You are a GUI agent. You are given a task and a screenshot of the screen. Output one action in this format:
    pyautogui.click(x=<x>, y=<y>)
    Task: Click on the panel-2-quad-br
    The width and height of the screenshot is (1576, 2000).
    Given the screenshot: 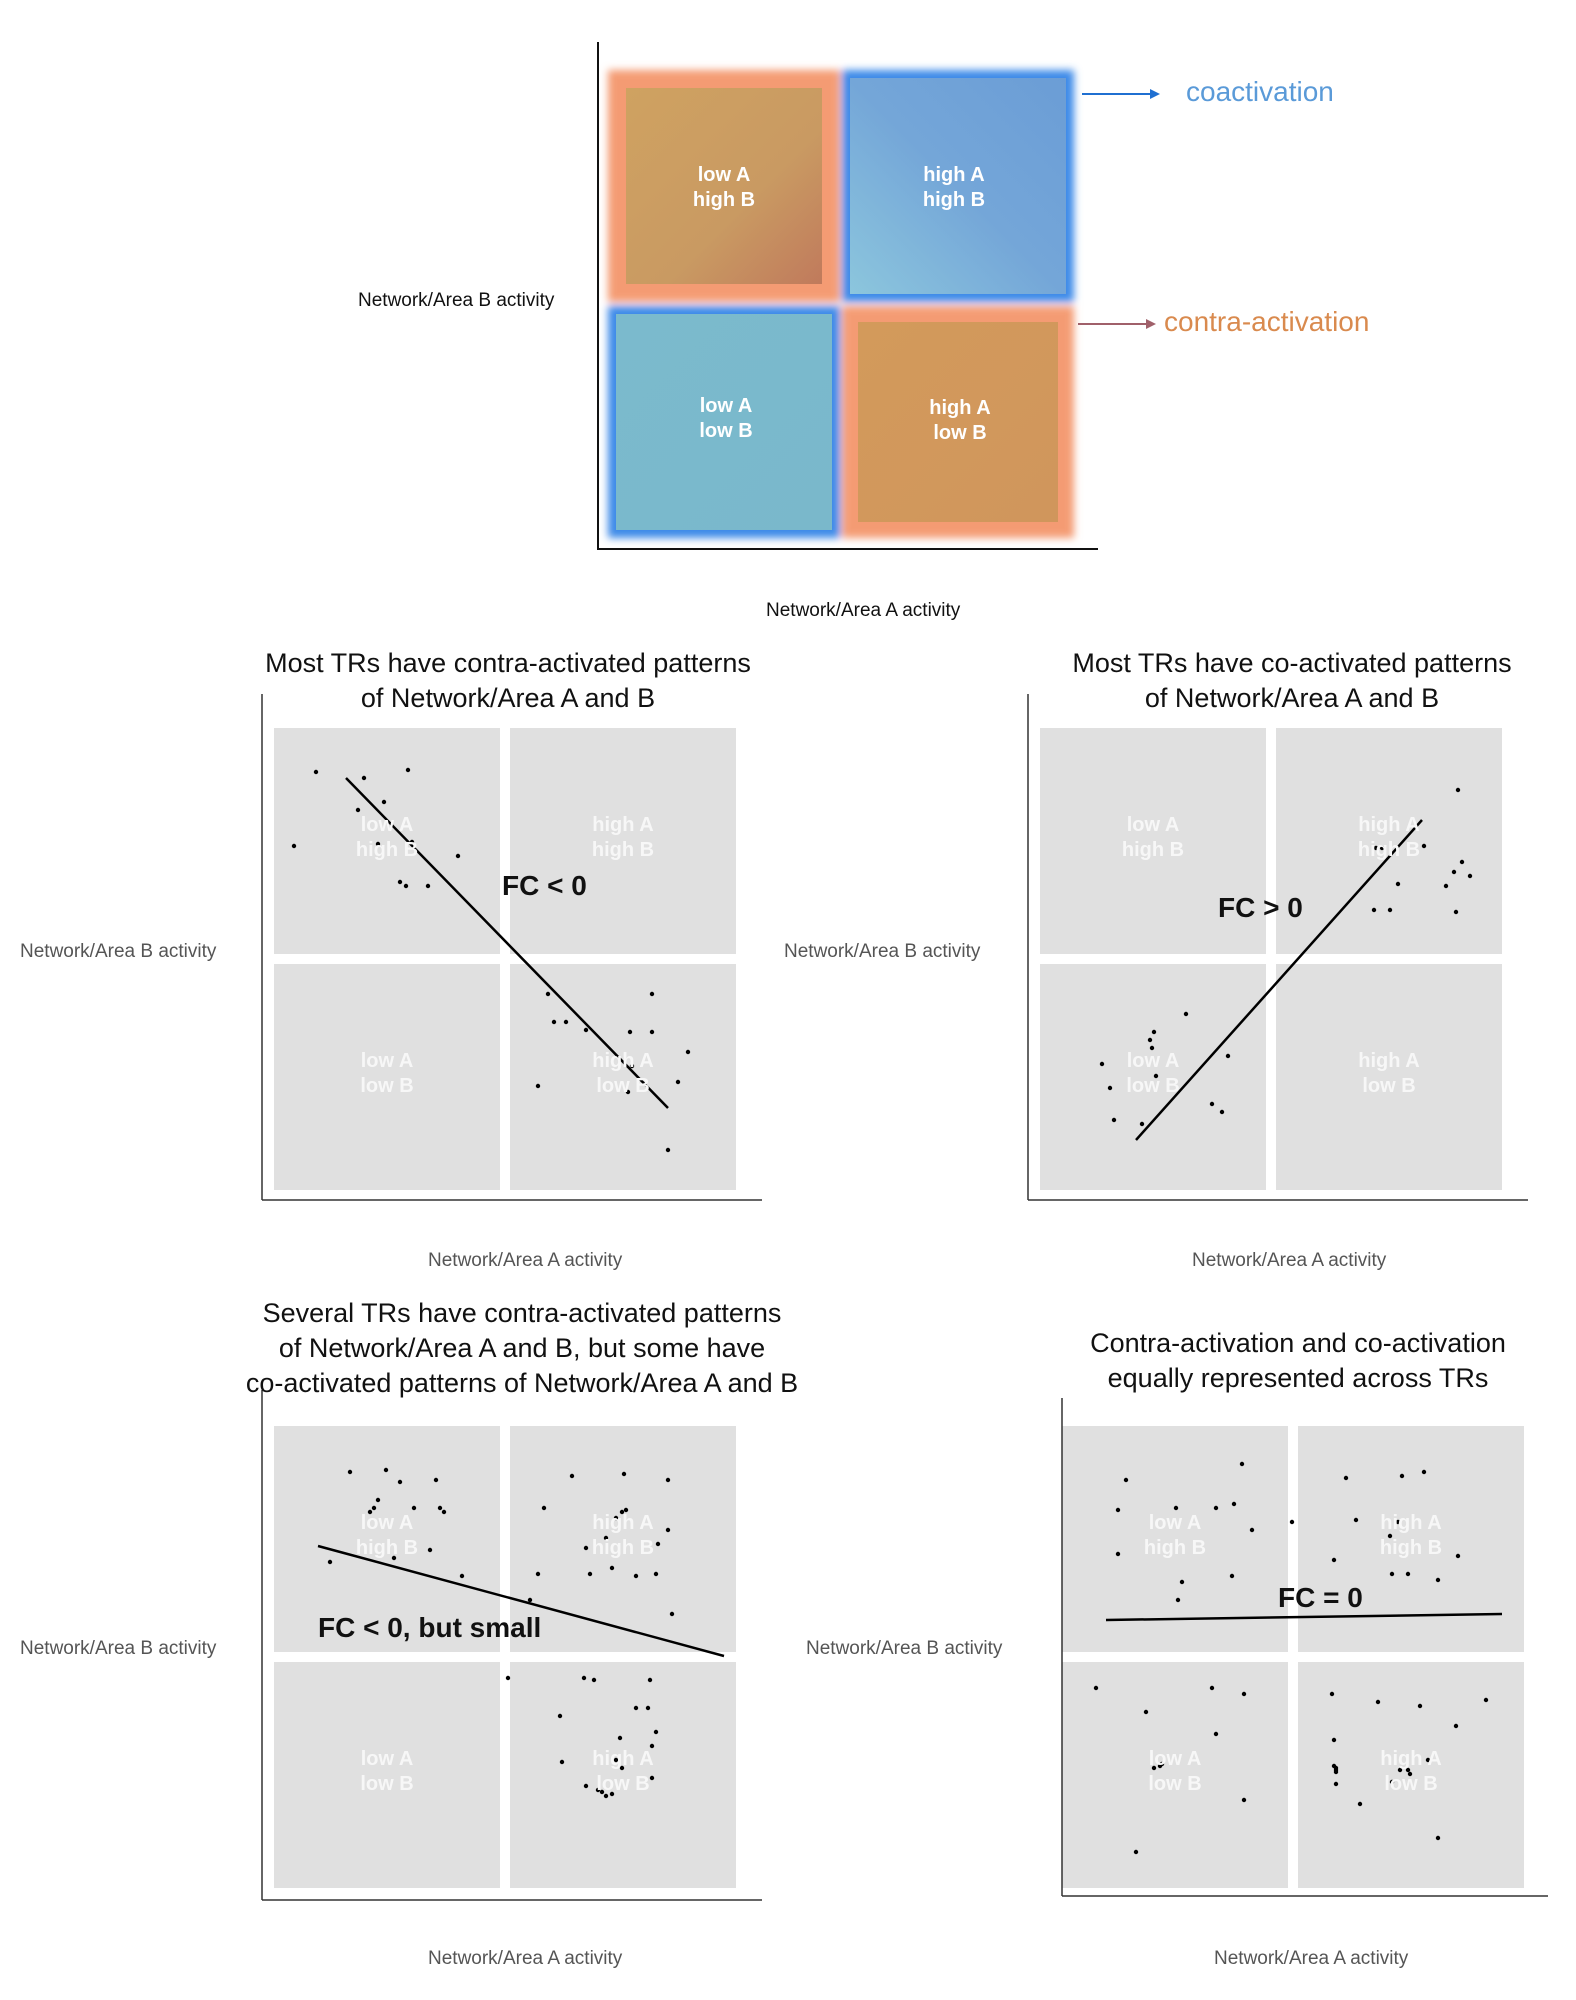 What is the action you would take?
    pyautogui.click(x=1389, y=1077)
    